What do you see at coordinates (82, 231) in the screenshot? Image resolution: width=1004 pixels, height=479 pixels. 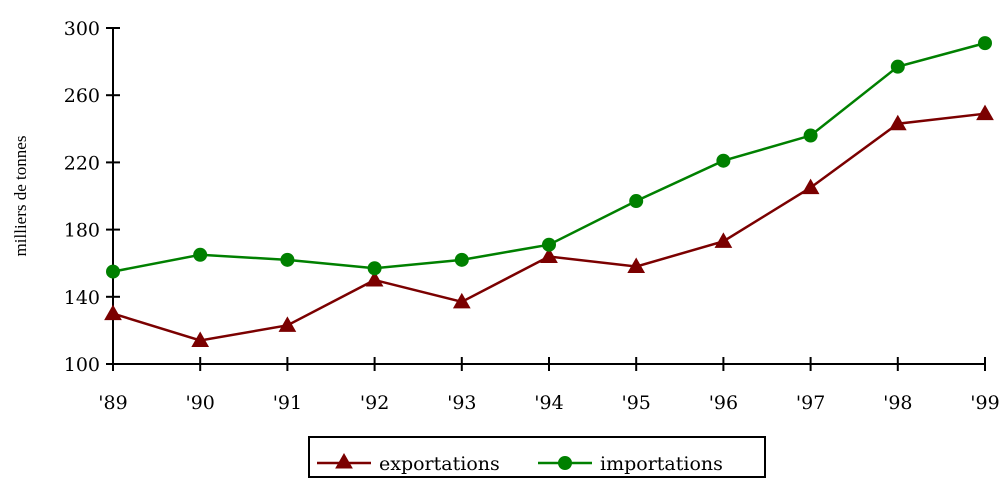 I see `y-tick-label: 180` at bounding box center [82, 231].